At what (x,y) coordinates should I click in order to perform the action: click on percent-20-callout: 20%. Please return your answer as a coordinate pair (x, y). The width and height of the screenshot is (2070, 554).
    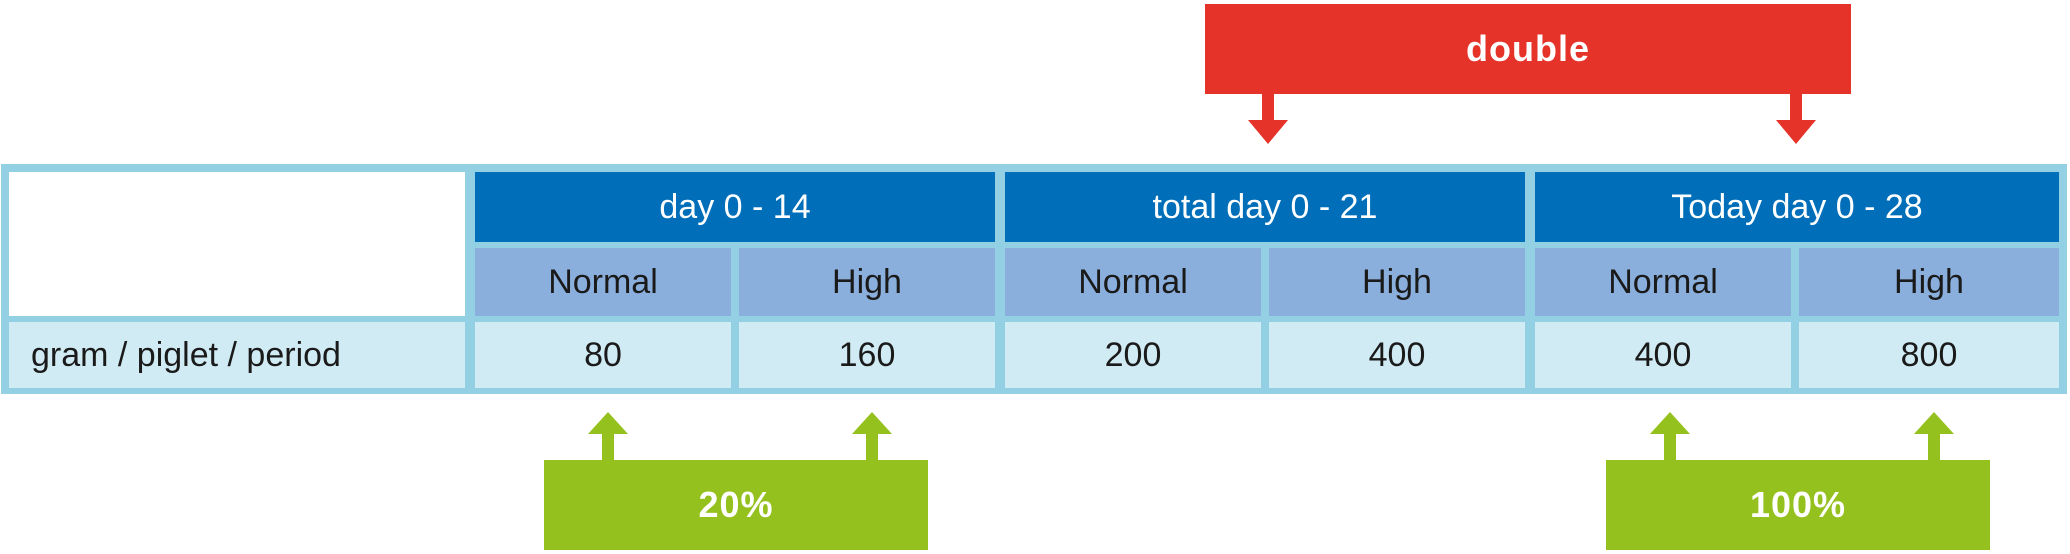
    Looking at the image, I should click on (736, 505).